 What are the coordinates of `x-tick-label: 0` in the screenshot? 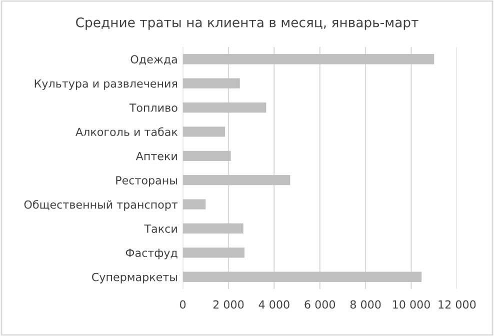 It's located at (183, 304).